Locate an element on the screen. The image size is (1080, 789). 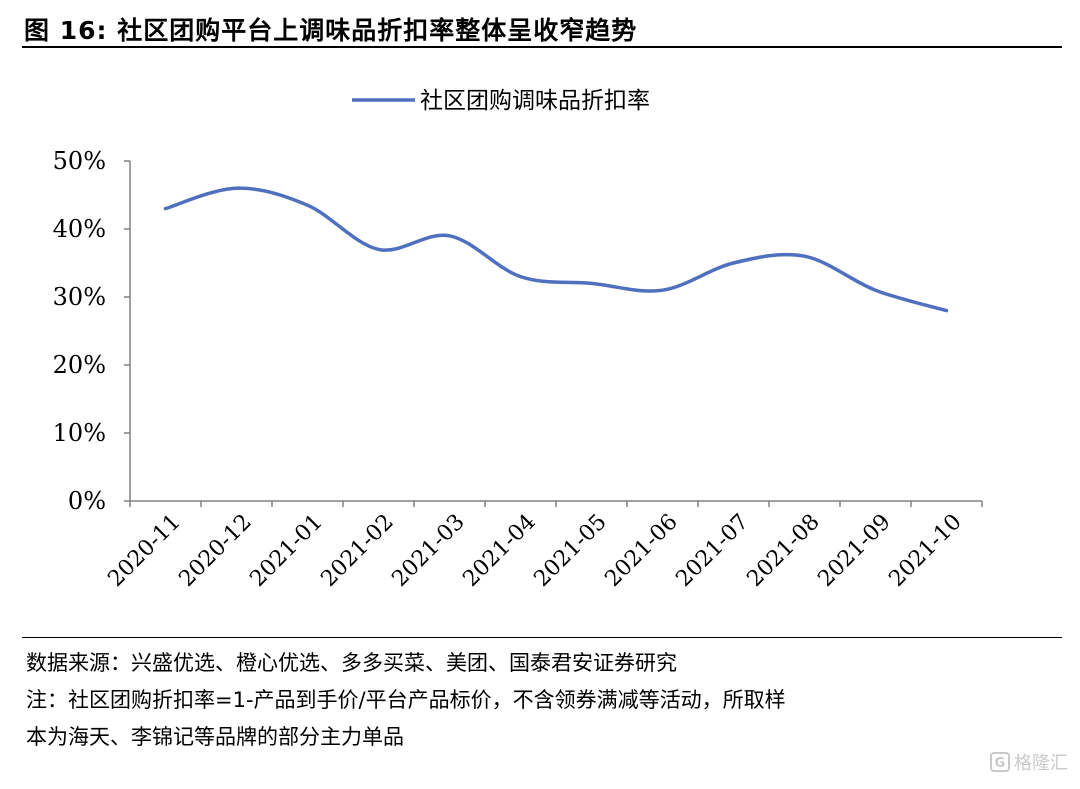
y-tick-label: 0% is located at coordinates (87, 501).